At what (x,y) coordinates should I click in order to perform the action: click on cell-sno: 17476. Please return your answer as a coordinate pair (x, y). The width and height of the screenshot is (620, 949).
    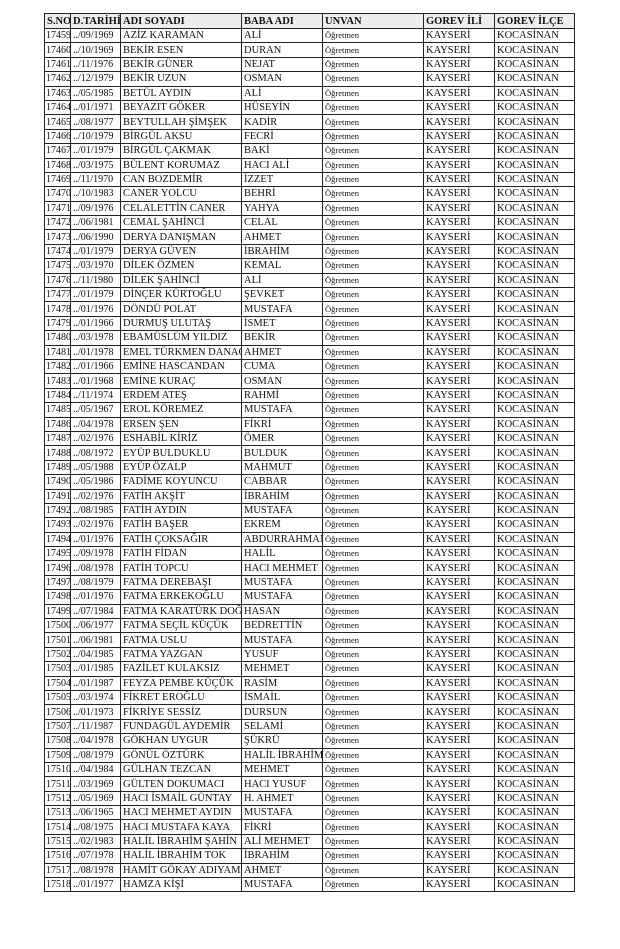
    Looking at the image, I should click on (57, 280).